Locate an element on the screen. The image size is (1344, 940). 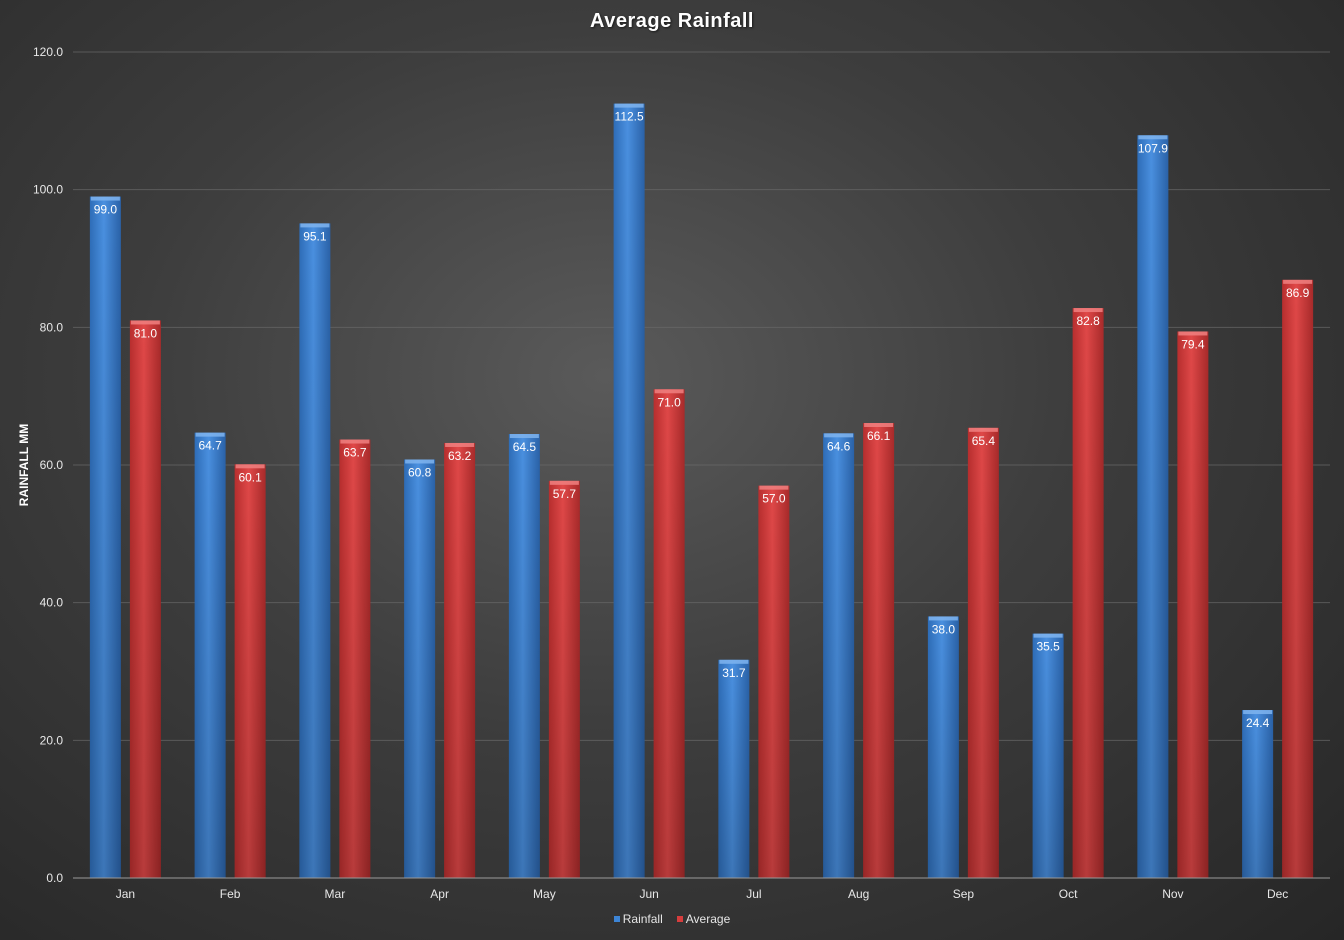
bar-average-nov is located at coordinates (1193, 604).